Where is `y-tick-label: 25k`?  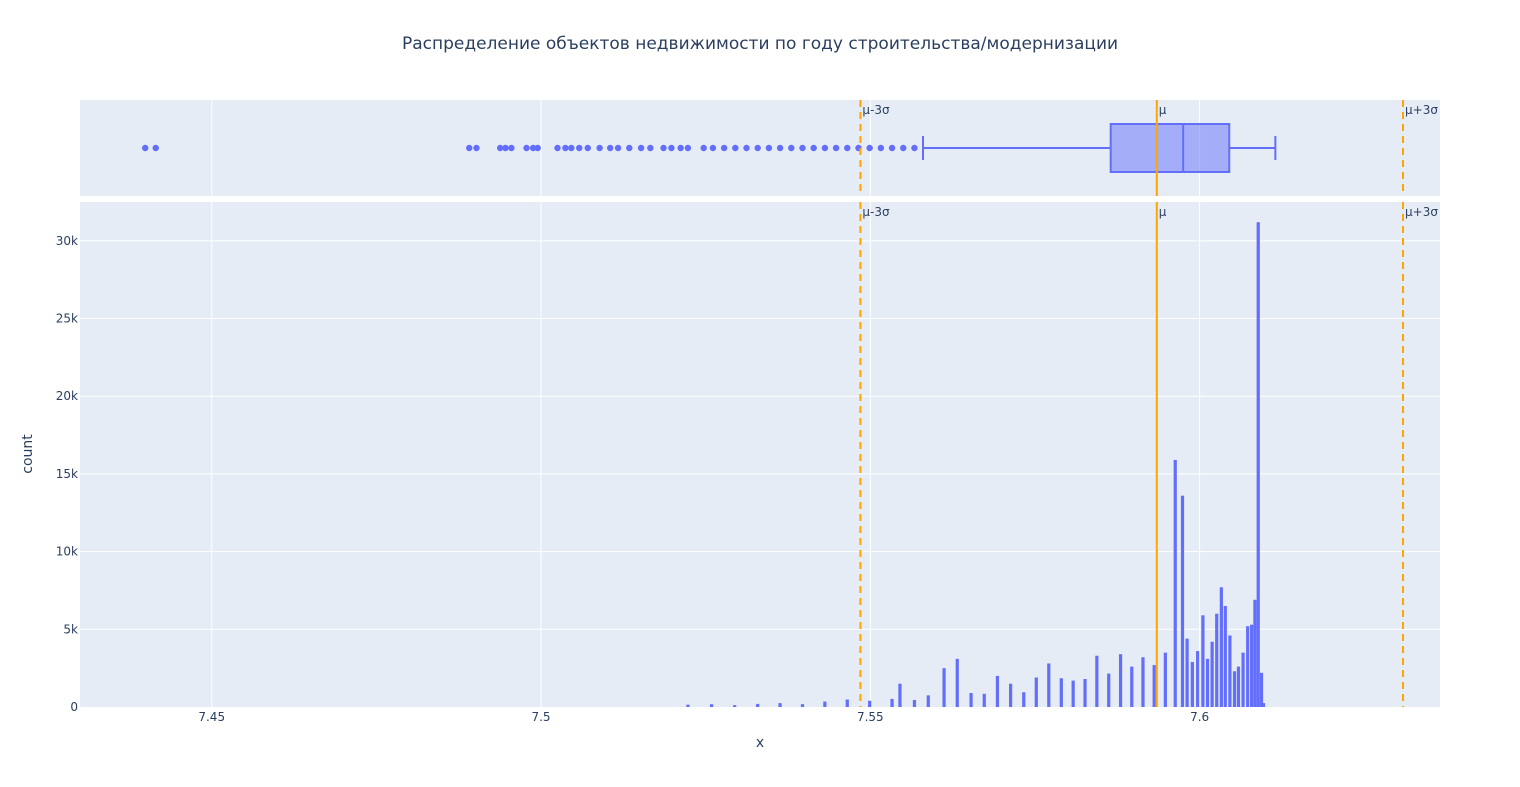
y-tick-label: 25k is located at coordinates (67, 319).